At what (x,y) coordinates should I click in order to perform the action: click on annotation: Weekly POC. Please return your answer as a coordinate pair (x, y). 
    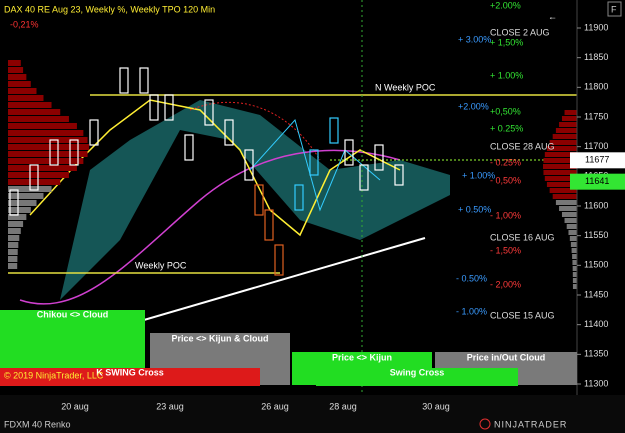
    Looking at the image, I should click on (161, 265).